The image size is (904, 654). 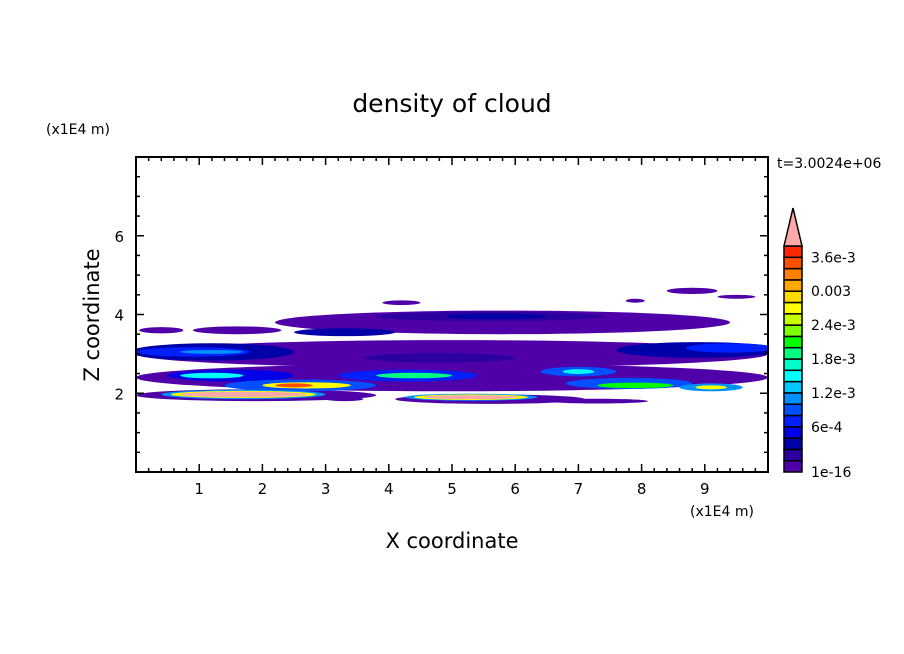 I want to click on y-tick-label: 2, so click(x=119, y=394).